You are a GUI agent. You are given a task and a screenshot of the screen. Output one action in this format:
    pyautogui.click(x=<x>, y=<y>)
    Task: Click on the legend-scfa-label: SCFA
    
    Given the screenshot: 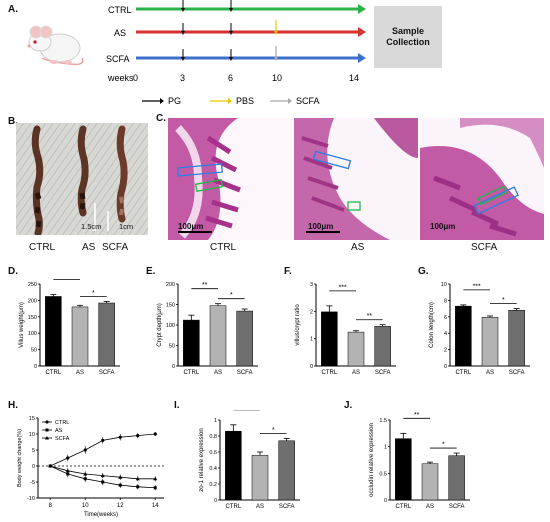 What is the action you would take?
    pyautogui.click(x=308, y=101)
    